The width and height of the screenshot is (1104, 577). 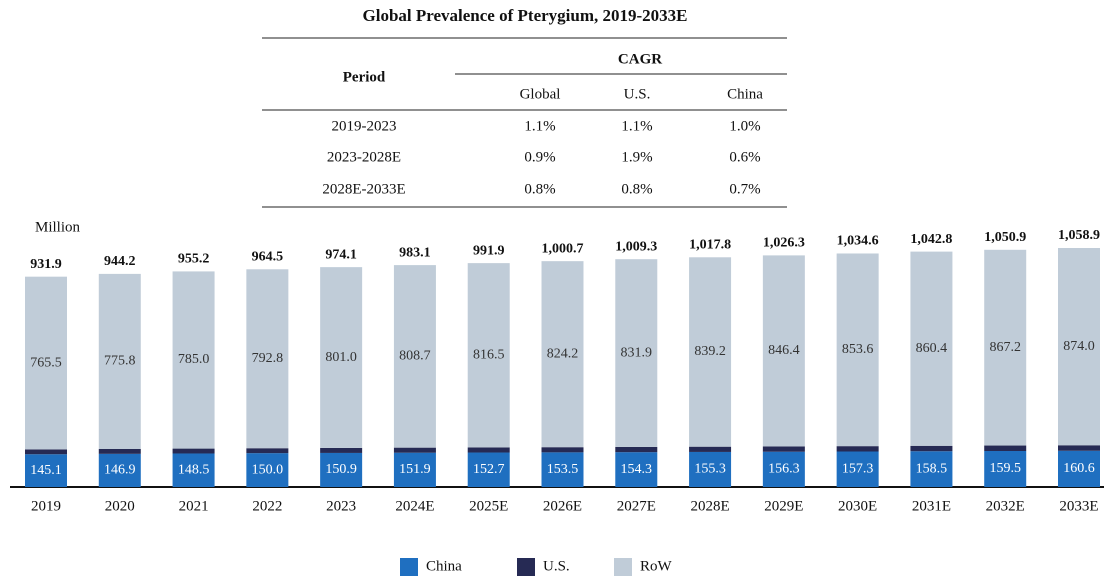 I want to click on x-tick-label: 2029E, so click(x=783, y=506).